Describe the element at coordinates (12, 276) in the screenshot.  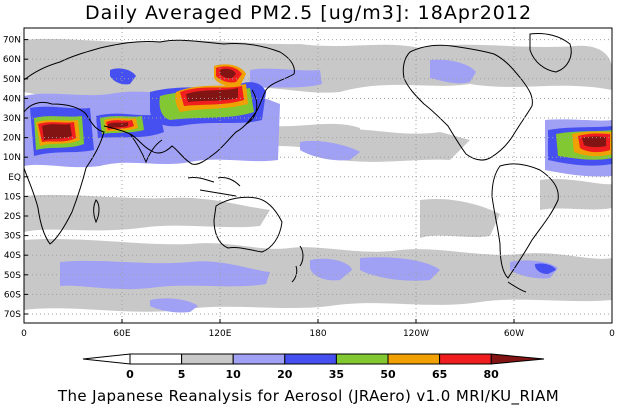
I see `lat-label: 50S` at that location.